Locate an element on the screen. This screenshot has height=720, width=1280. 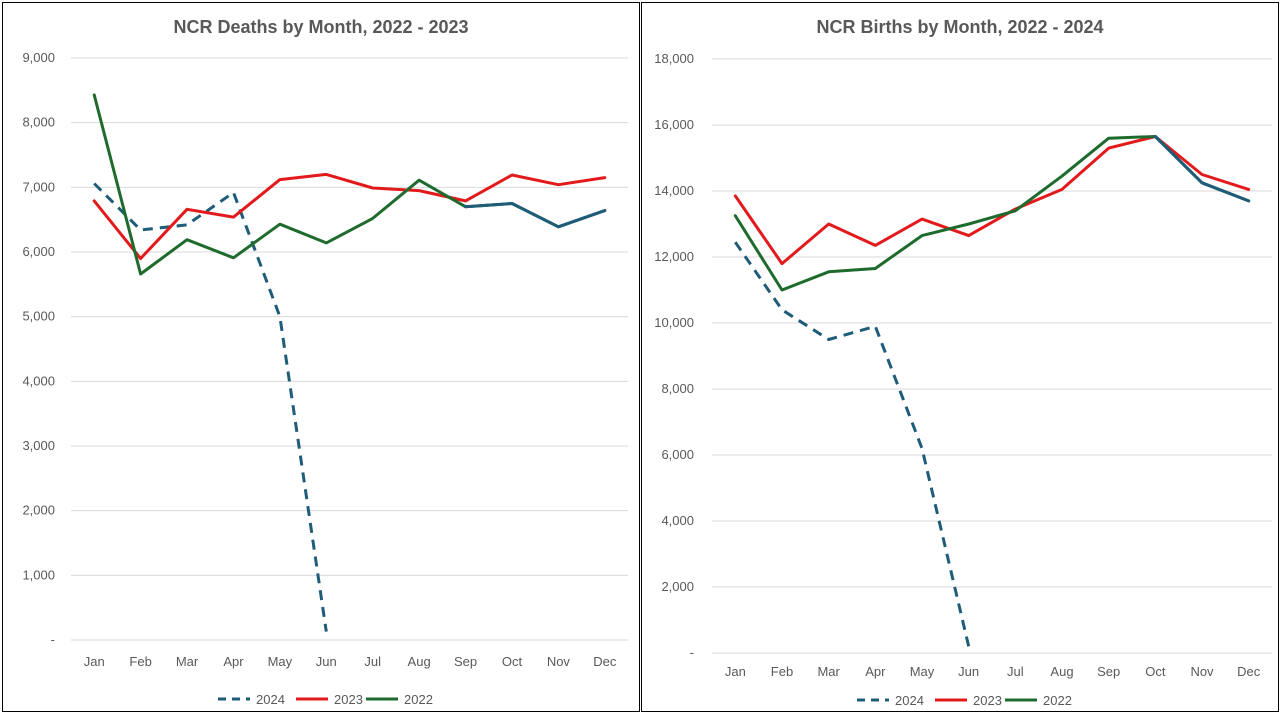
y-tick-label: 12,000 is located at coordinates (674, 256).